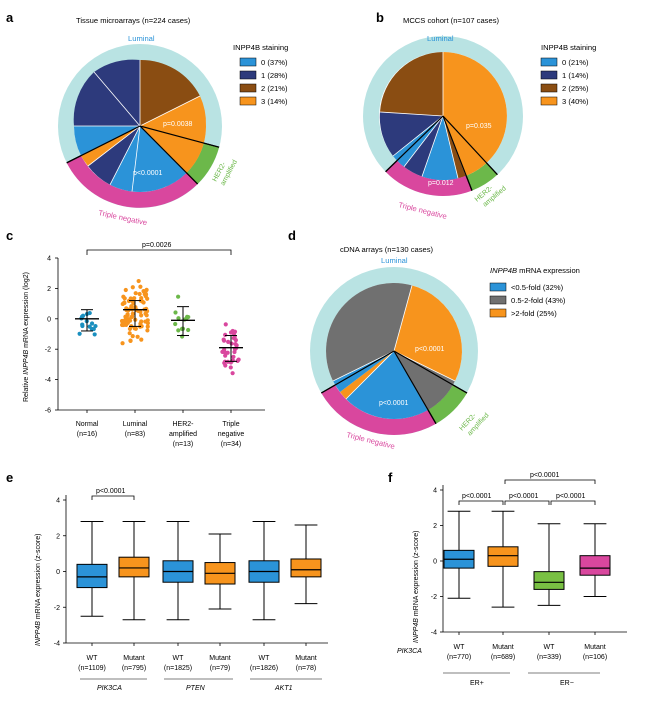 The image size is (665, 702). Describe the element at coordinates (183, 424) in the screenshot. I see `xtick-label: HER2-` at that location.